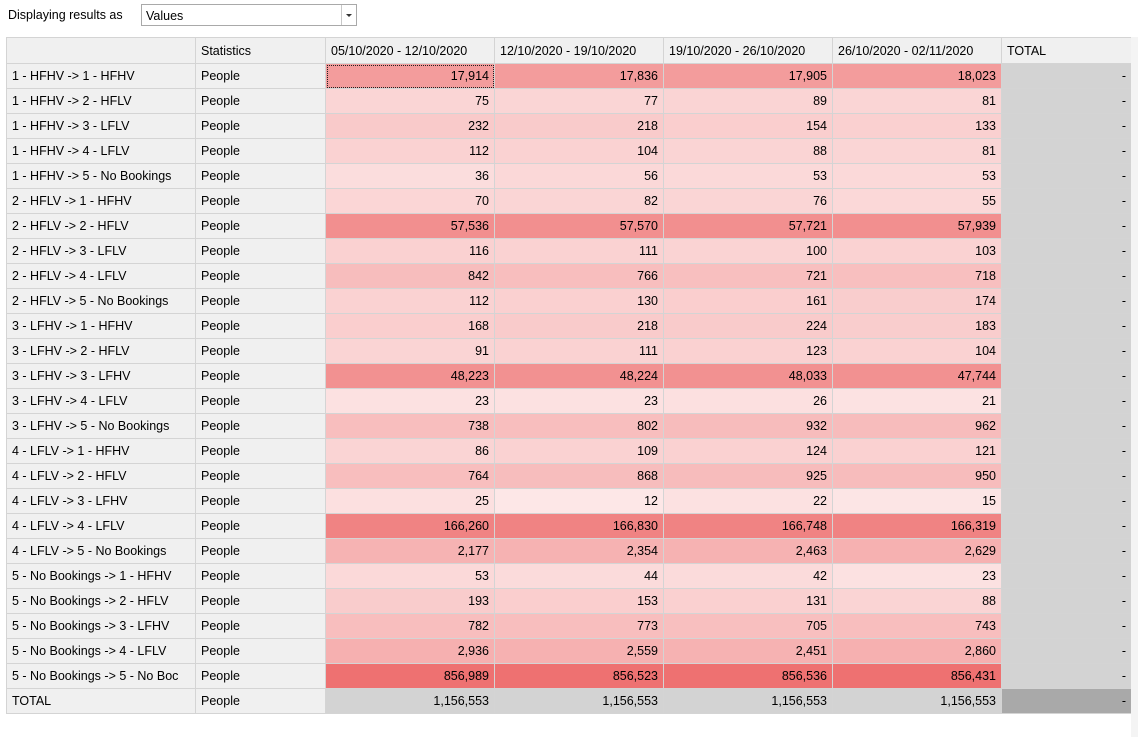 The height and width of the screenshot is (742, 1138). I want to click on scrollbar, so click(1134, 387).